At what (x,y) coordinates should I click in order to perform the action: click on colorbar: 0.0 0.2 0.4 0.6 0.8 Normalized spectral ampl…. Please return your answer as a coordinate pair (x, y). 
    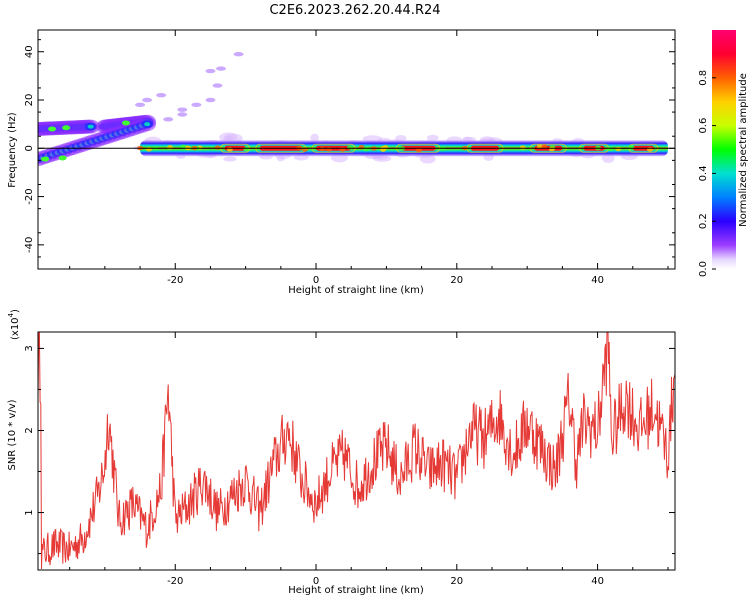
    Looking at the image, I should click on (723, 153).